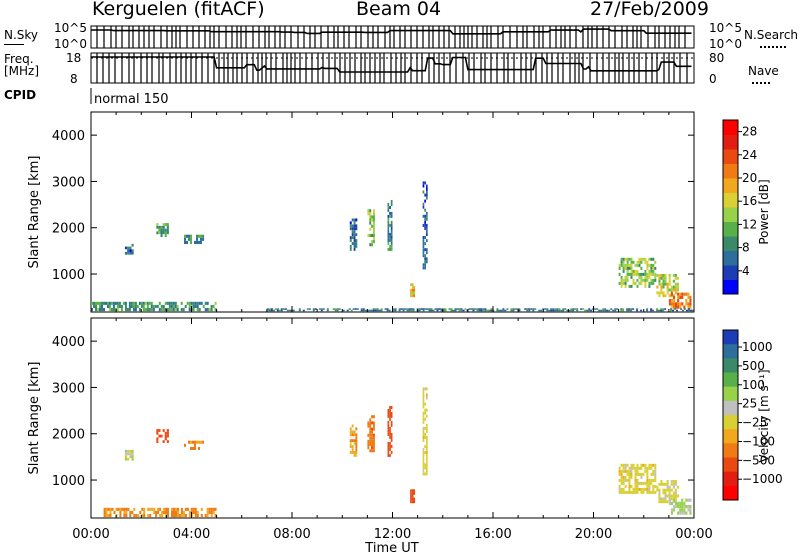 The height and width of the screenshot is (554, 800). Describe the element at coordinates (413, 290) in the screenshot. I see `data-patch` at that location.